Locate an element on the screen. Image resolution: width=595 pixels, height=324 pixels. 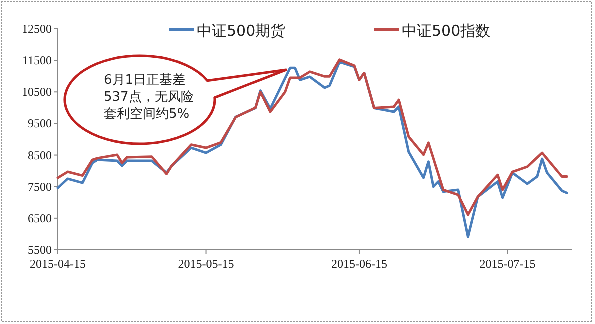
y-tick-label: 9500 is located at coordinates (40, 123).